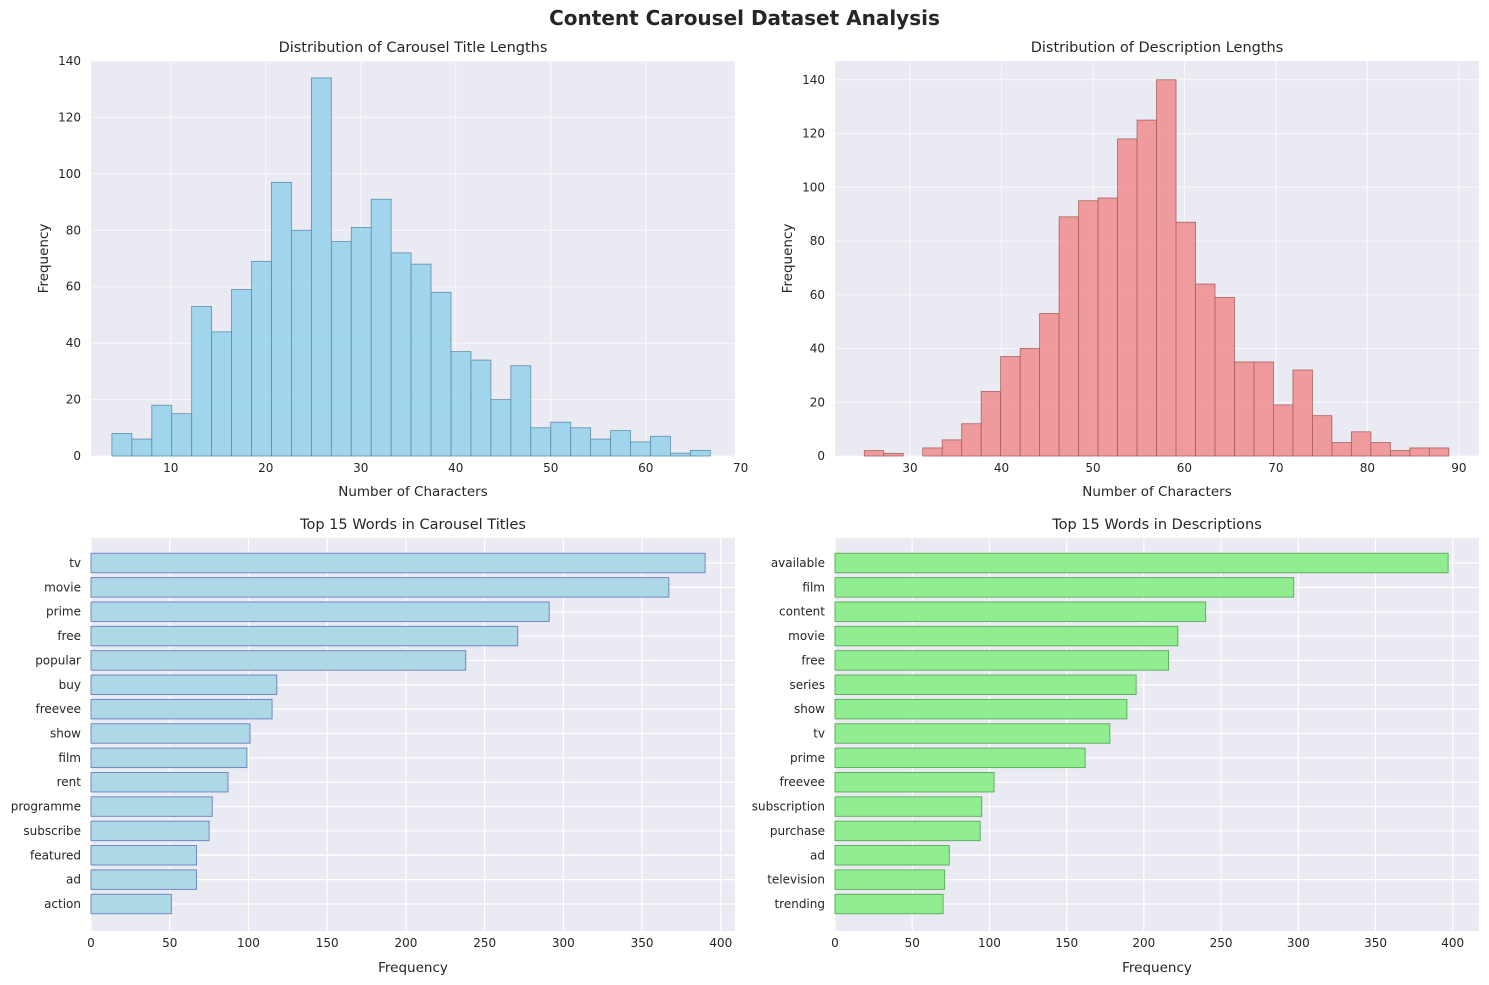 The width and height of the screenshot is (1489, 985). What do you see at coordinates (69, 782) in the screenshot?
I see `category-label: rent` at bounding box center [69, 782].